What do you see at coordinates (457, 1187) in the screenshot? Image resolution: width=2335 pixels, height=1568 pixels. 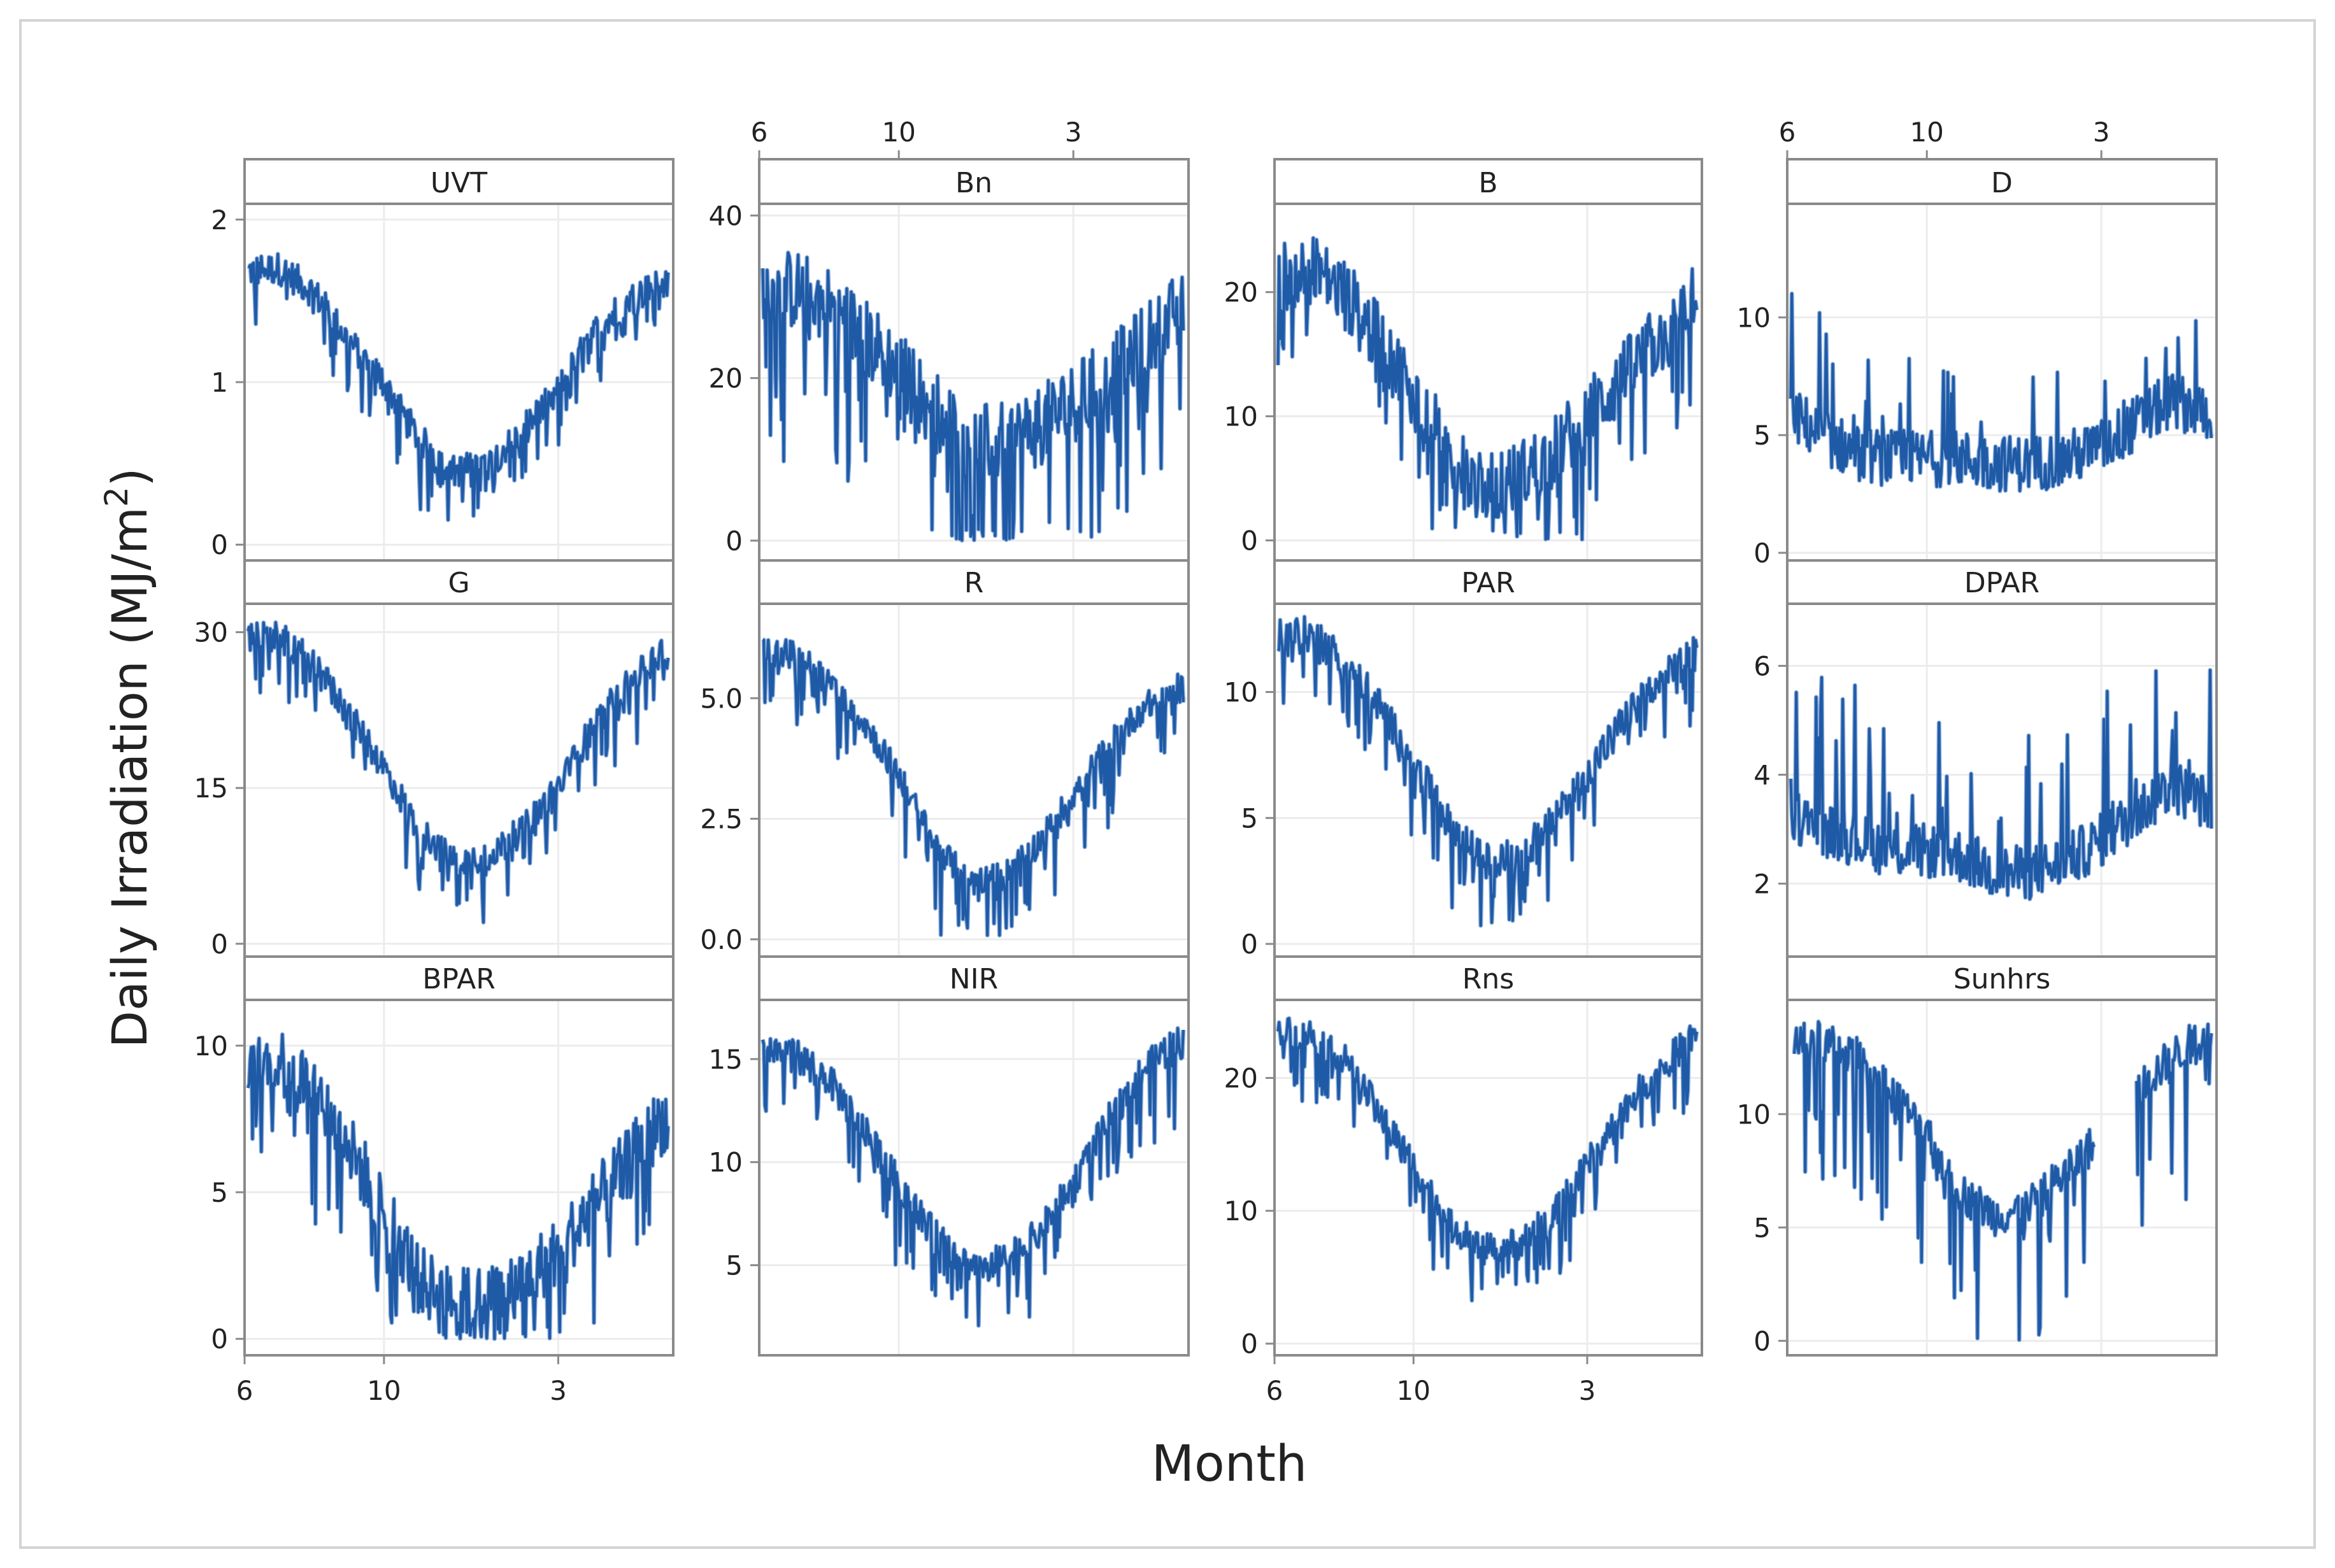 I see `series-line-bpar` at bounding box center [457, 1187].